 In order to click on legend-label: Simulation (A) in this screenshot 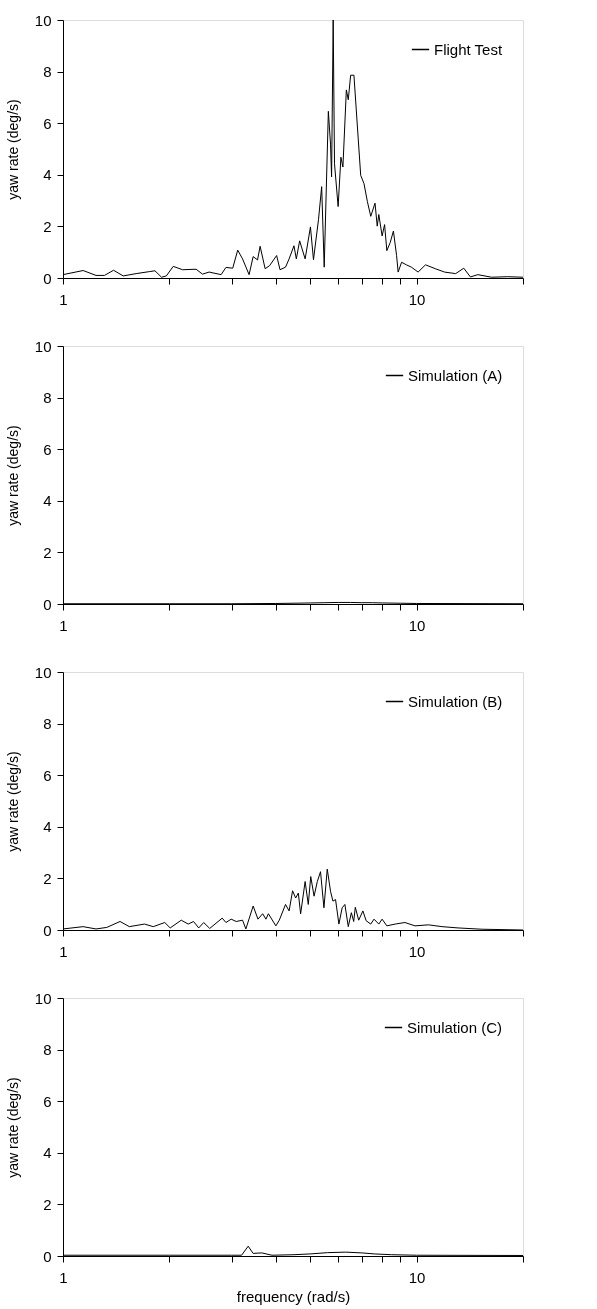, I will do `click(455, 375)`.